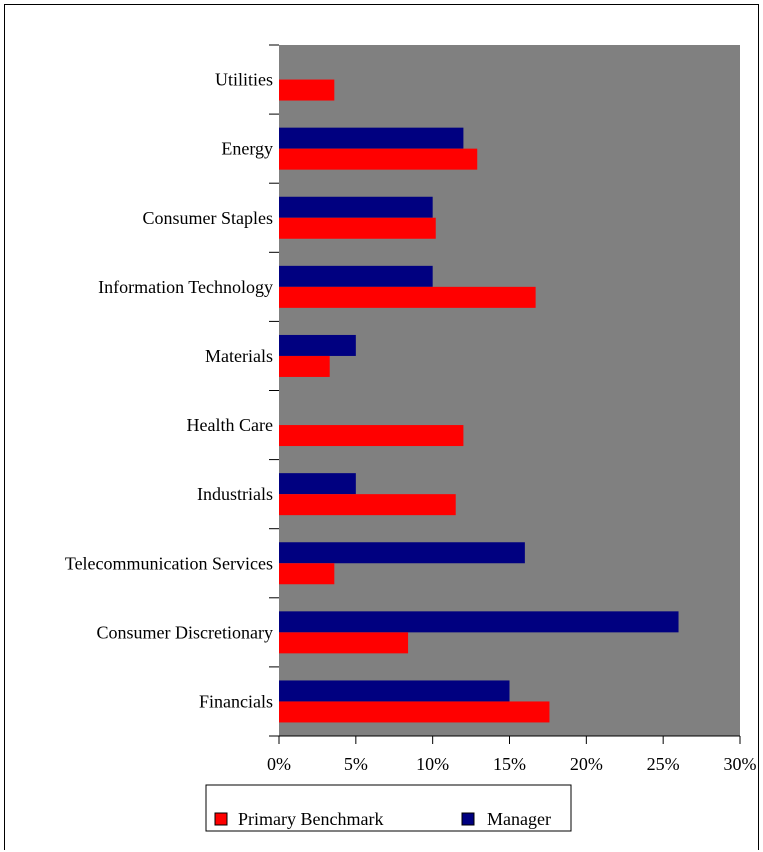  I want to click on x-tick-label: 0%, so click(279, 764).